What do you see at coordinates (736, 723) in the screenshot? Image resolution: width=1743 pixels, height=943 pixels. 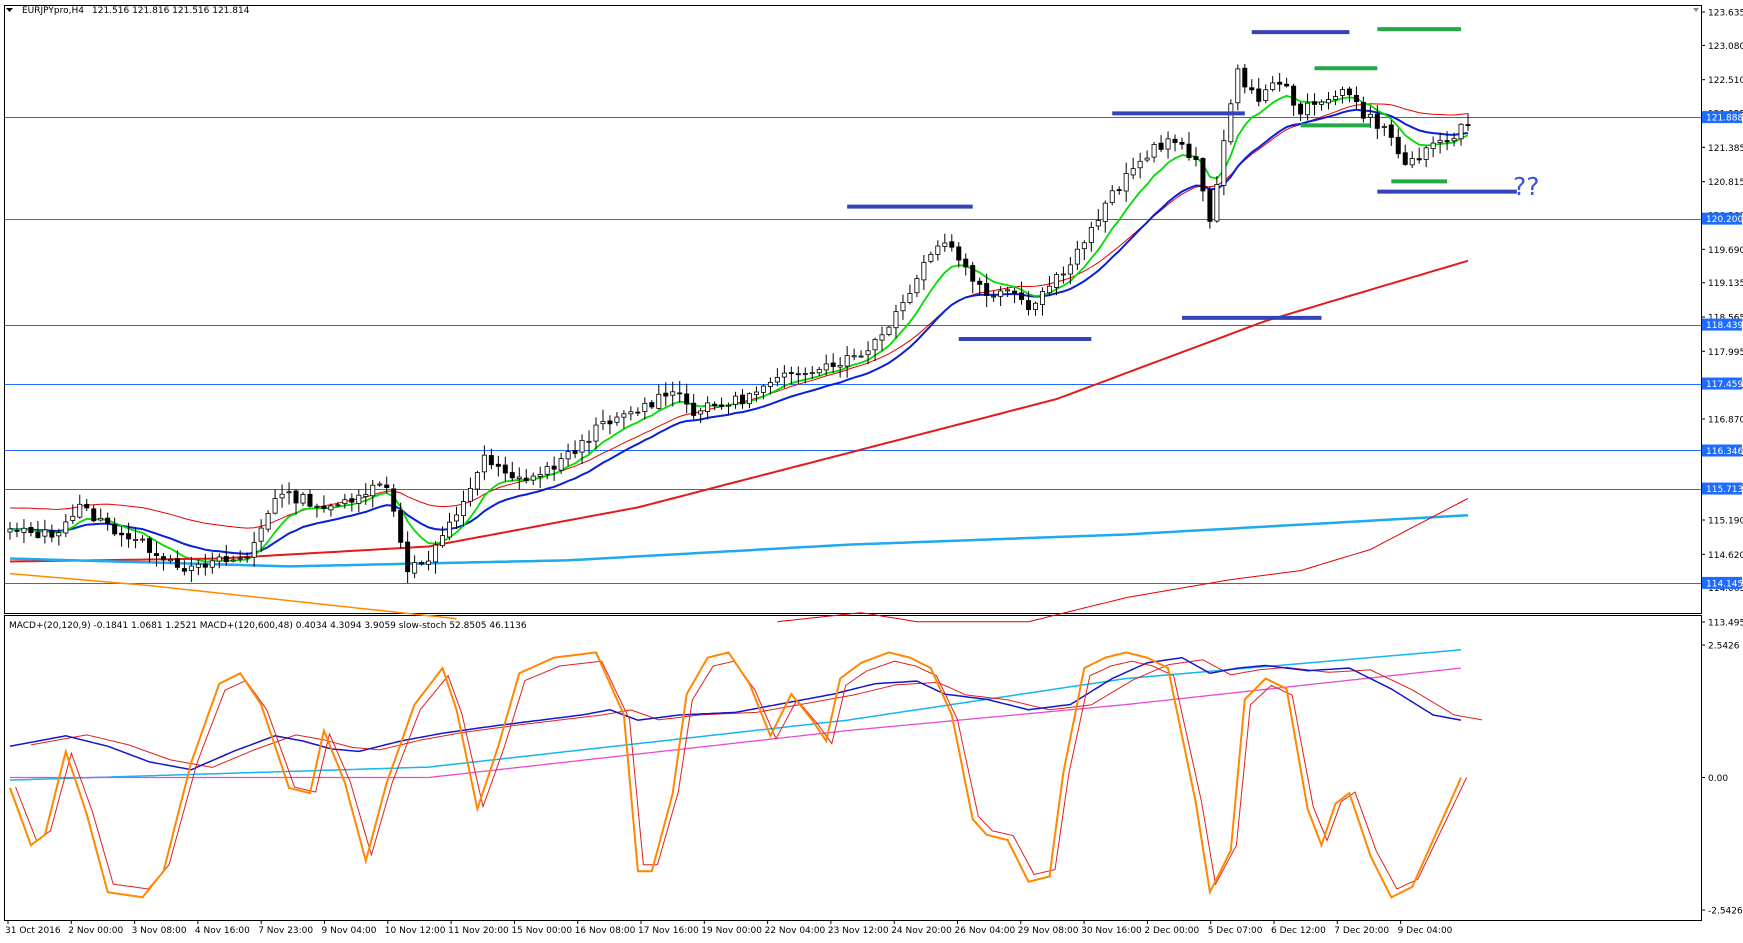 I see `macd-long-main-line` at bounding box center [736, 723].